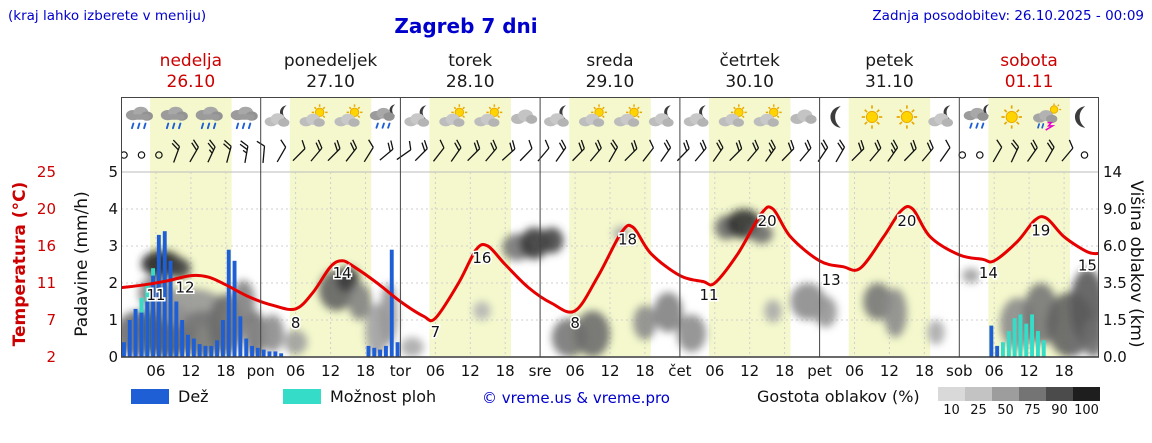 Image resolution: width=1152 pixels, height=443 pixels. I want to click on cloud-density-value: 90, so click(1059, 410).